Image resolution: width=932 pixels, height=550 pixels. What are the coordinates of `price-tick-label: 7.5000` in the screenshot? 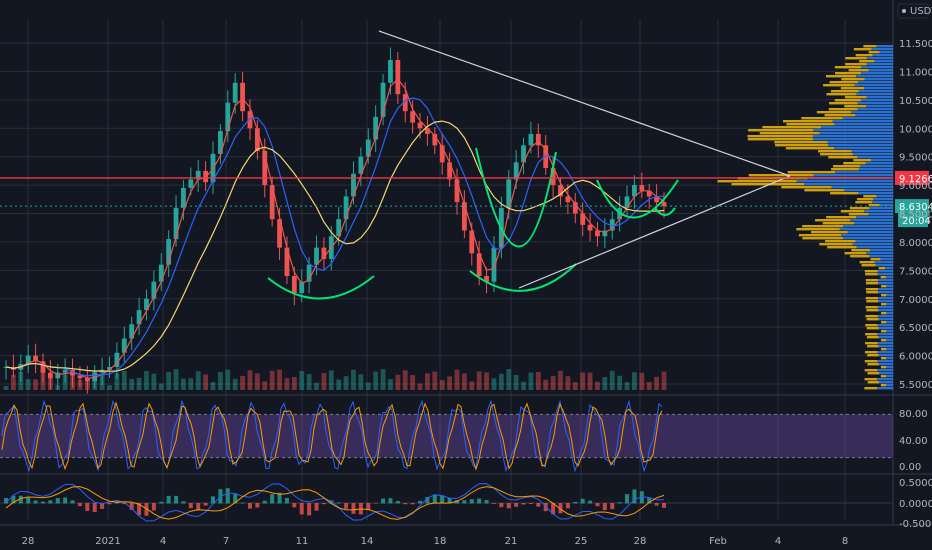 It's located at (915, 271).